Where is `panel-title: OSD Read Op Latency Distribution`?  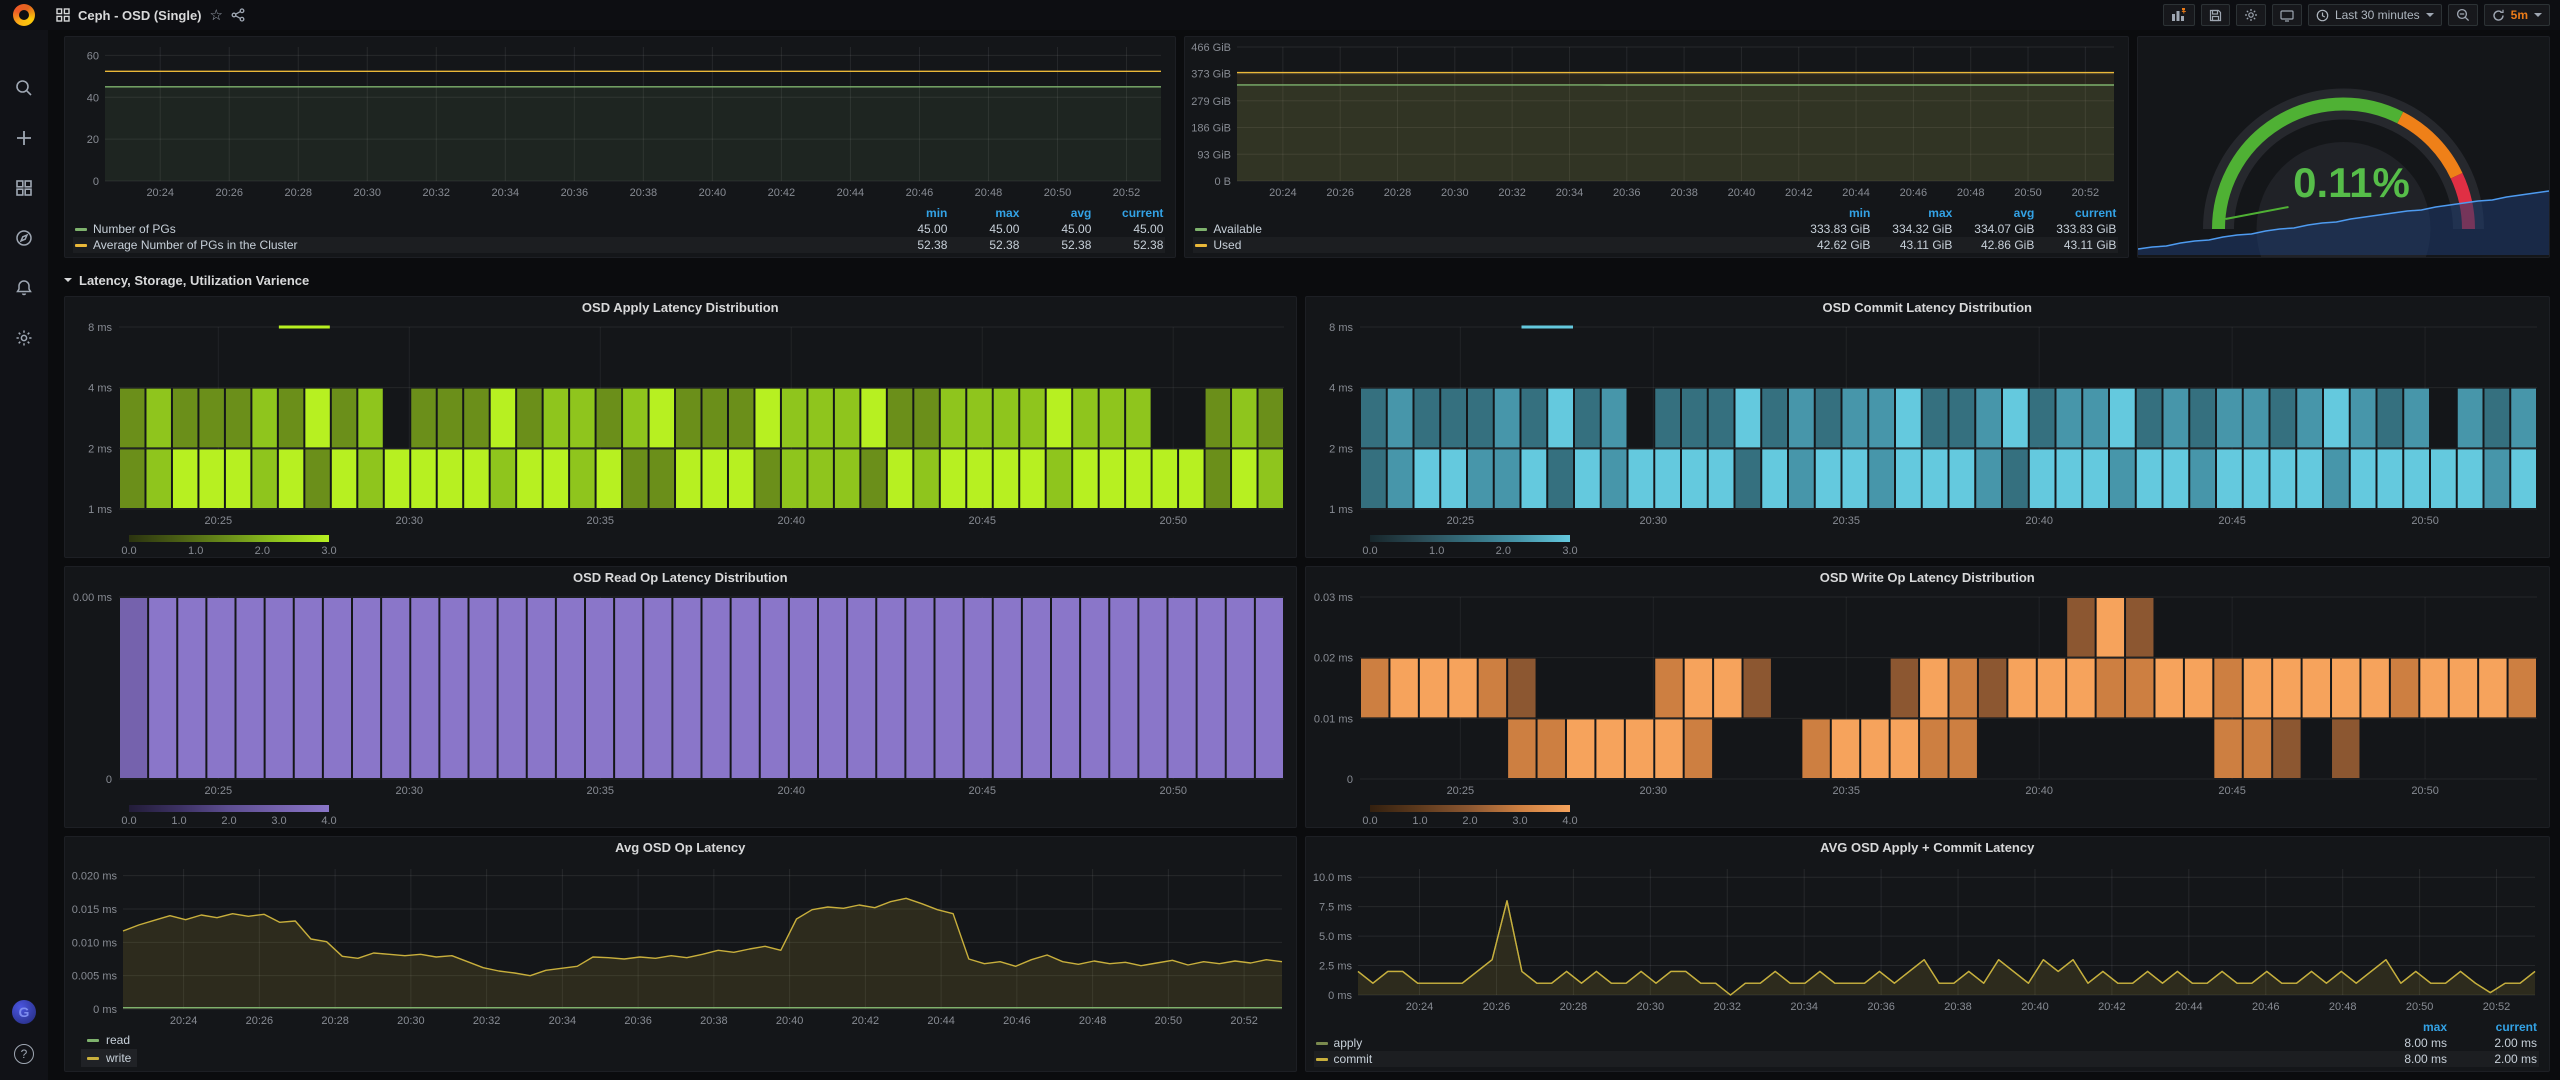 panel-title: OSD Read Op Latency Distribution is located at coordinates (680, 577).